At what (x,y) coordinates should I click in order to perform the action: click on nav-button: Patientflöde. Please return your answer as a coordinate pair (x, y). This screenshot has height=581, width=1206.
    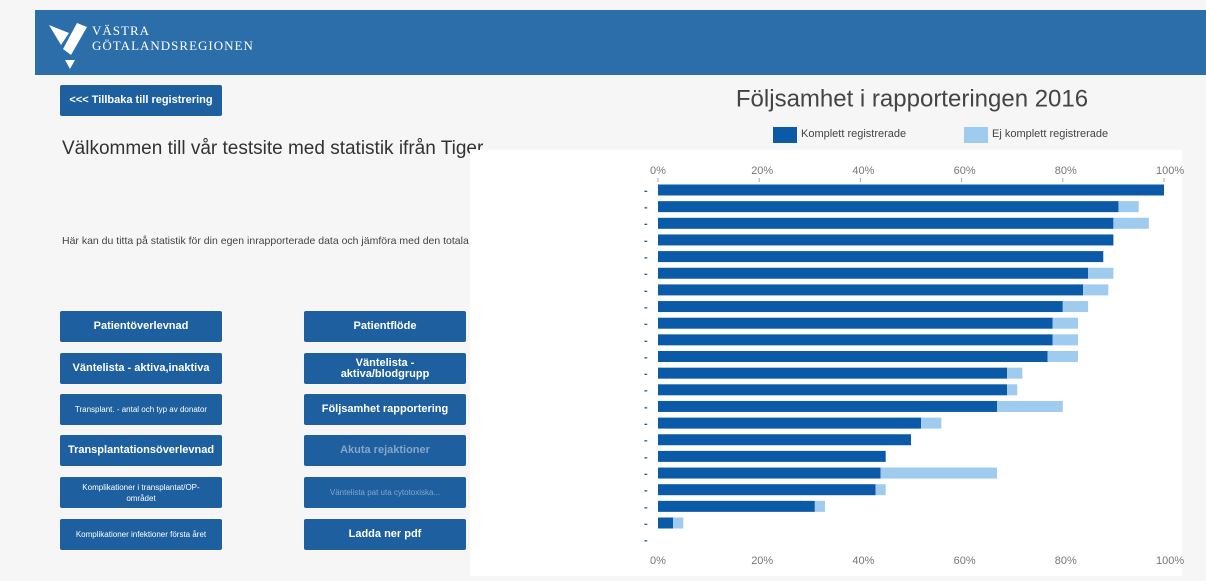
    Looking at the image, I should click on (385, 326).